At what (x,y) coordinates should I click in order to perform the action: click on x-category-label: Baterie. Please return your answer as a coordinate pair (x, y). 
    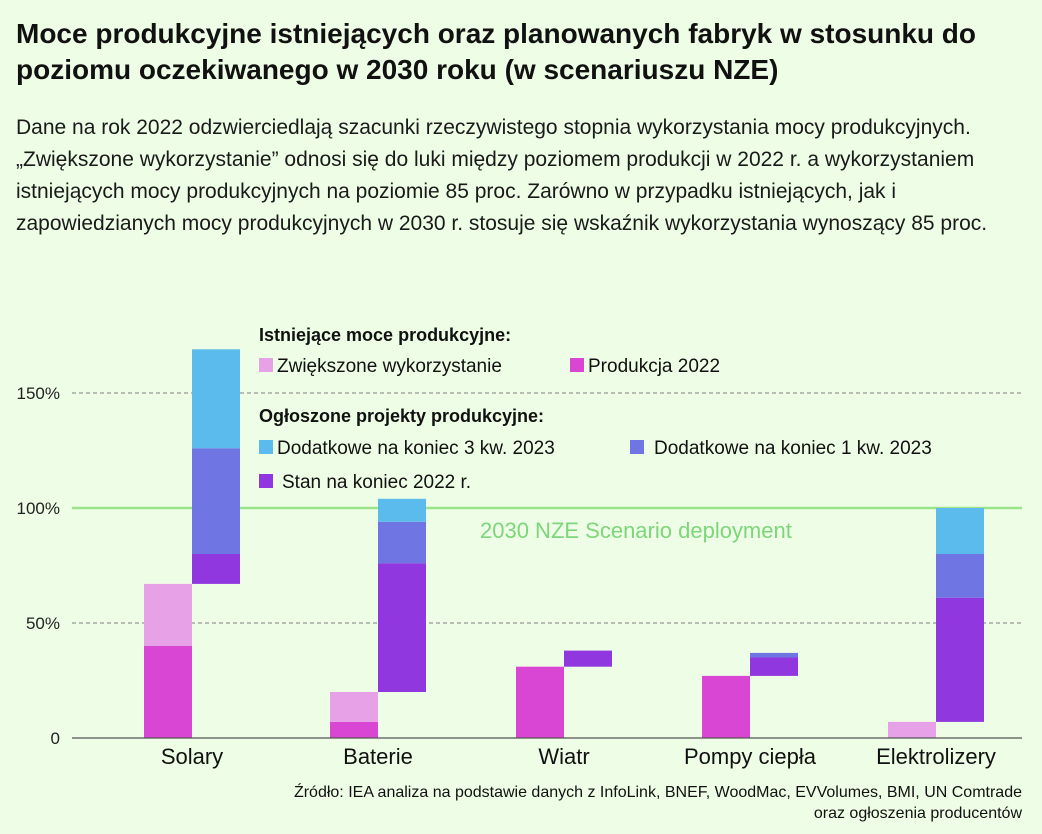
    Looking at the image, I should click on (378, 756).